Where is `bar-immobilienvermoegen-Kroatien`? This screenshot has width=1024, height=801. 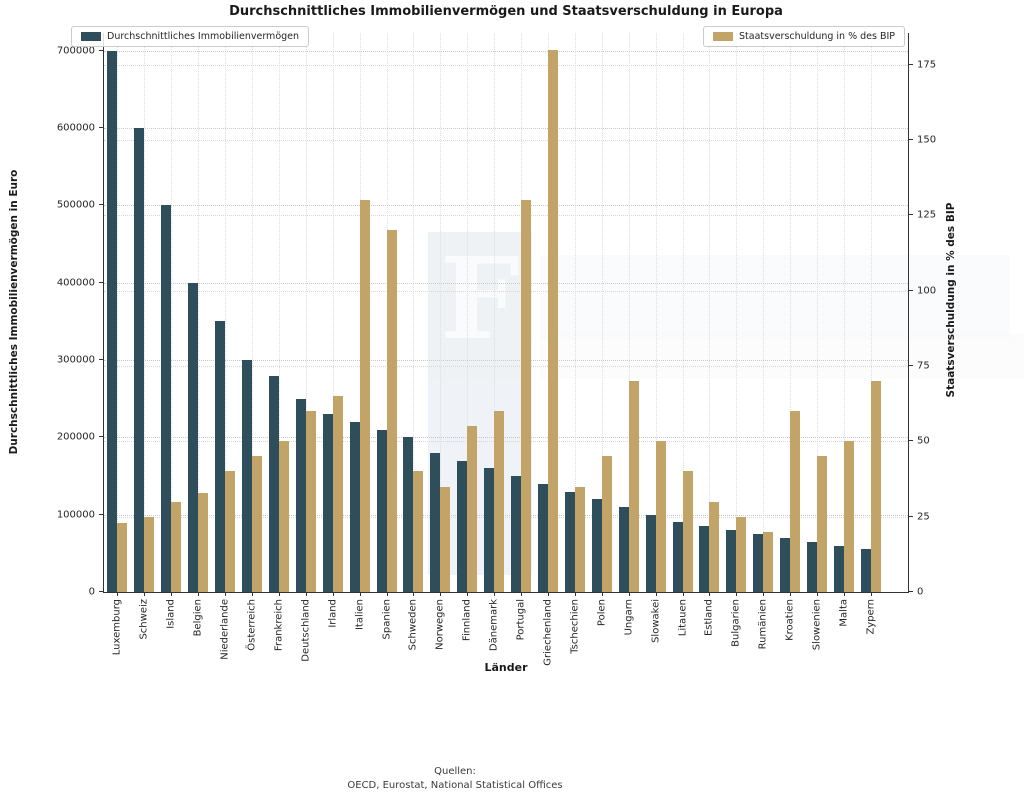
bar-immobilienvermoegen-Kroatien is located at coordinates (785, 564).